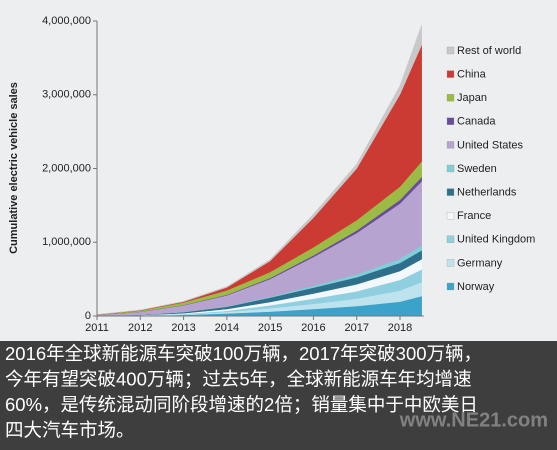 This screenshot has width=557, height=450. I want to click on caption-line: 今年有望突破400万辆；过去5年，全球新能源车年均增速, so click(238, 378).